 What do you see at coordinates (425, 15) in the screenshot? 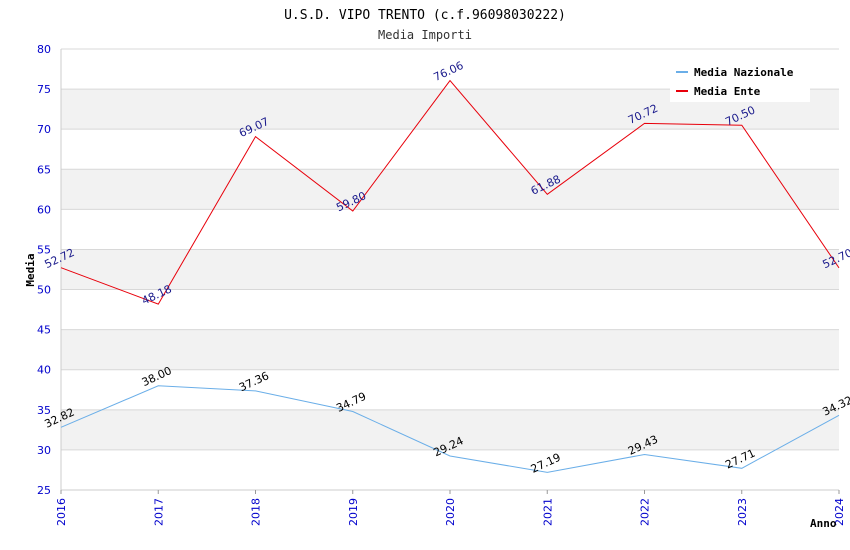
I see `chart-title: U.S.D. VIPO TRENTO (c.f.96098030222)` at bounding box center [425, 15].